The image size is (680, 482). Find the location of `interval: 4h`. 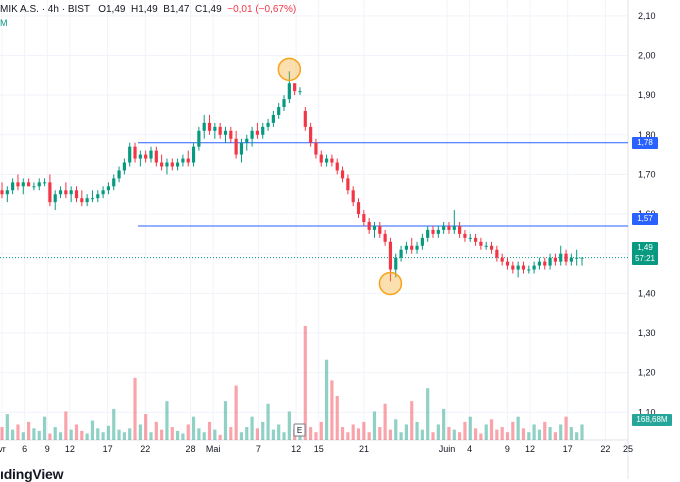

interval: 4h is located at coordinates (53, 9).